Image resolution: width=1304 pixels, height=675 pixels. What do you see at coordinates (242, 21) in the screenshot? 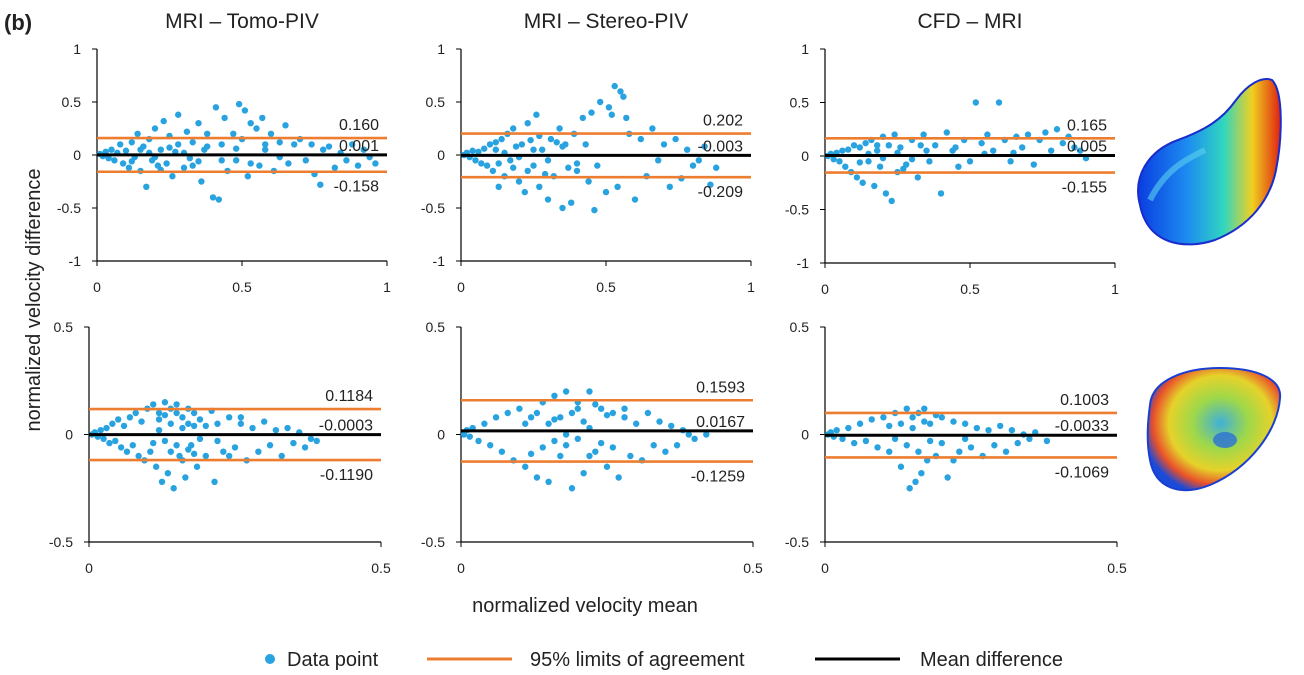
I see `panel-title: MRI – Tomo-PIV` at bounding box center [242, 21].